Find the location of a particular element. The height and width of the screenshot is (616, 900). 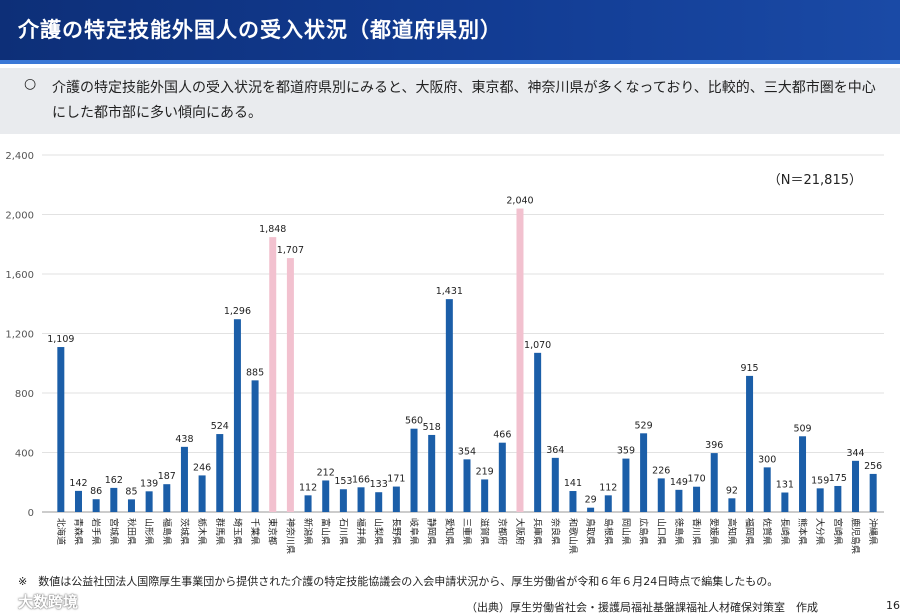

bar-鹿児島県 is located at coordinates (856, 486).